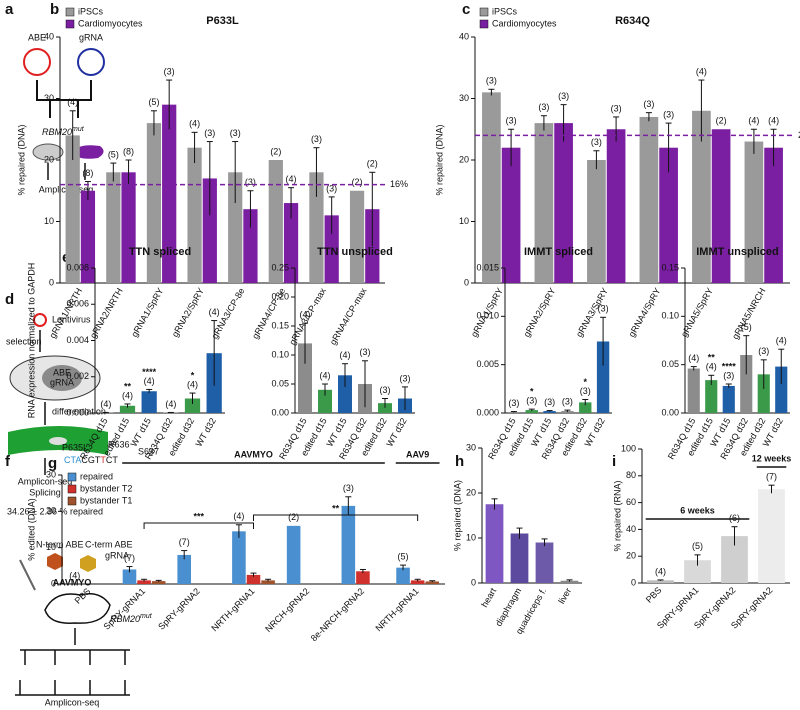 This screenshot has width=800, height=710. Describe the element at coordinates (52, 463) in the screenshot. I see `panel-letter: g` at that location.